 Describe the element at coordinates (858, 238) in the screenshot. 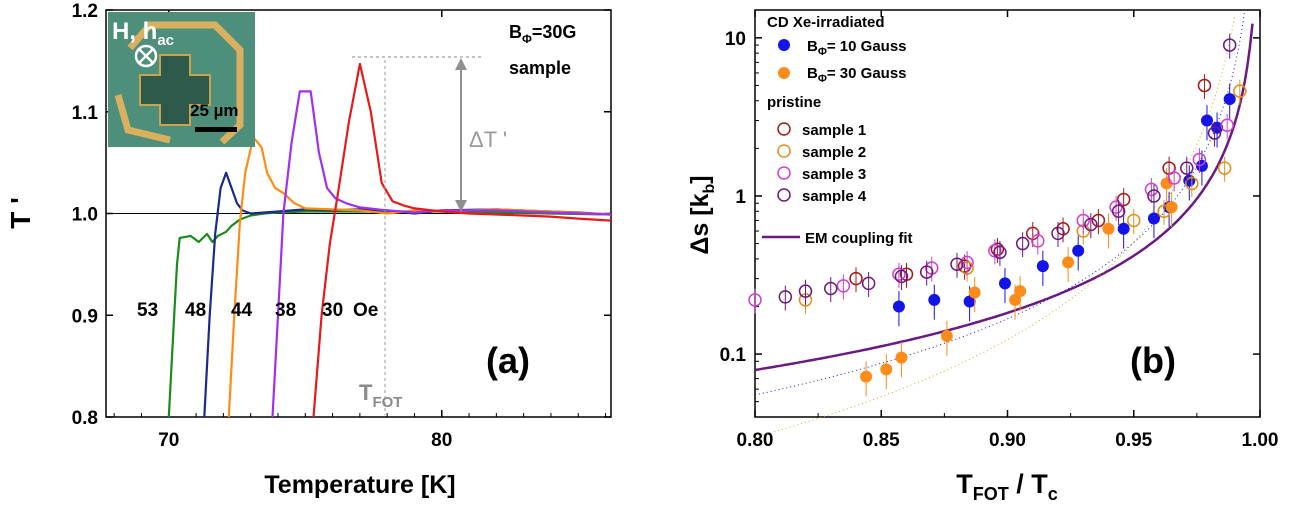

I see `legend-label-fit: EM coupling fit` at that location.